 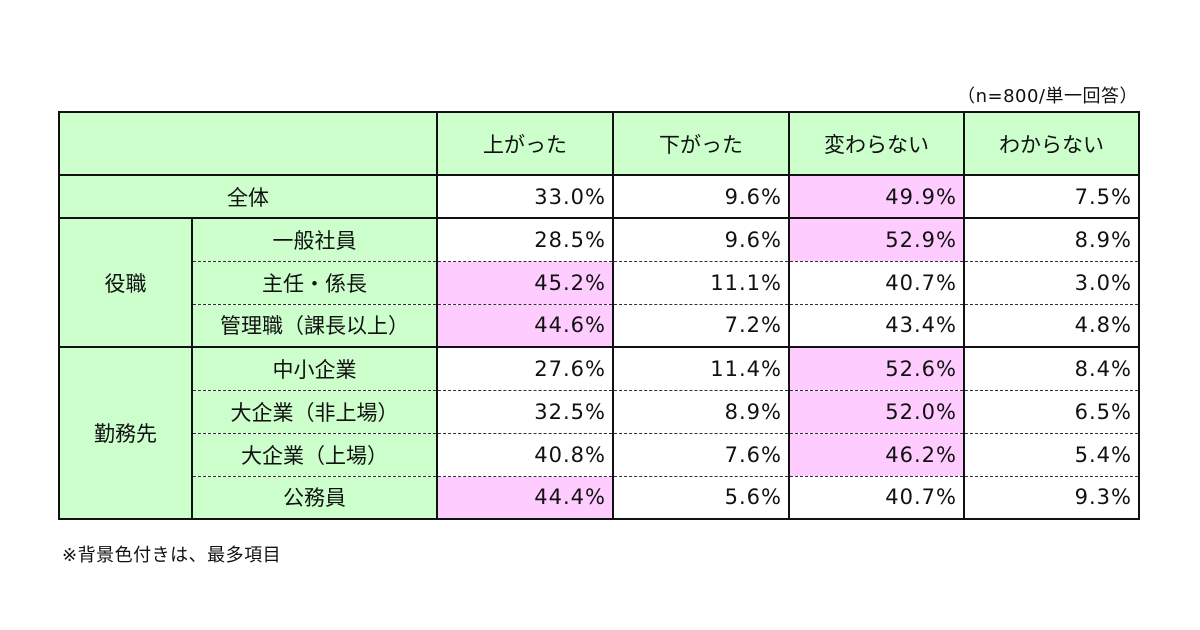 I want to click on table-row: 主任・係長 45.2% 11.1% 40.7% 3.0%, so click(x=599, y=283).